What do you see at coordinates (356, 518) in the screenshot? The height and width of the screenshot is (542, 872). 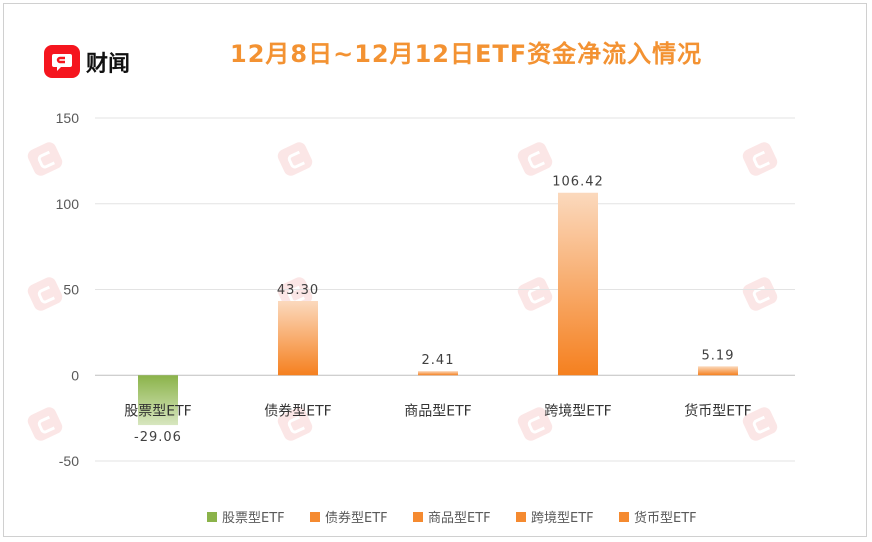 I see `legend-label: 债券型ETF` at bounding box center [356, 518].